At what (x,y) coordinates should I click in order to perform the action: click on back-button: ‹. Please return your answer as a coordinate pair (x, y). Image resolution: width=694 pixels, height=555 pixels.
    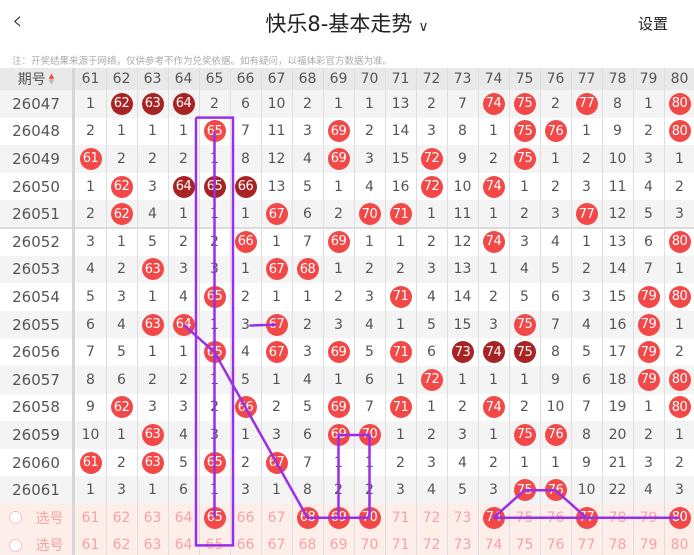
    Looking at the image, I should click on (17, 21).